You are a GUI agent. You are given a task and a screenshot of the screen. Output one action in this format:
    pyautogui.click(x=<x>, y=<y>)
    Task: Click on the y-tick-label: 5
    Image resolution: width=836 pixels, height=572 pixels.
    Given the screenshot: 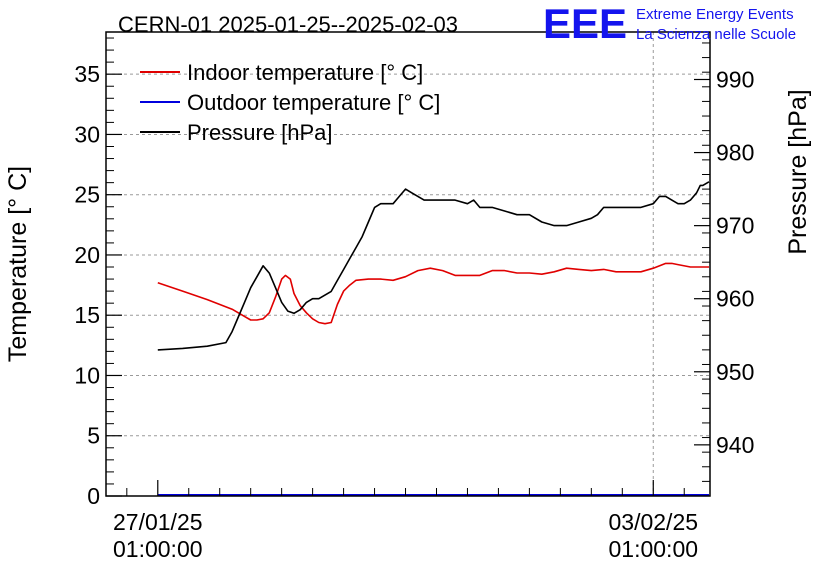 What is the action you would take?
    pyautogui.click(x=93, y=436)
    